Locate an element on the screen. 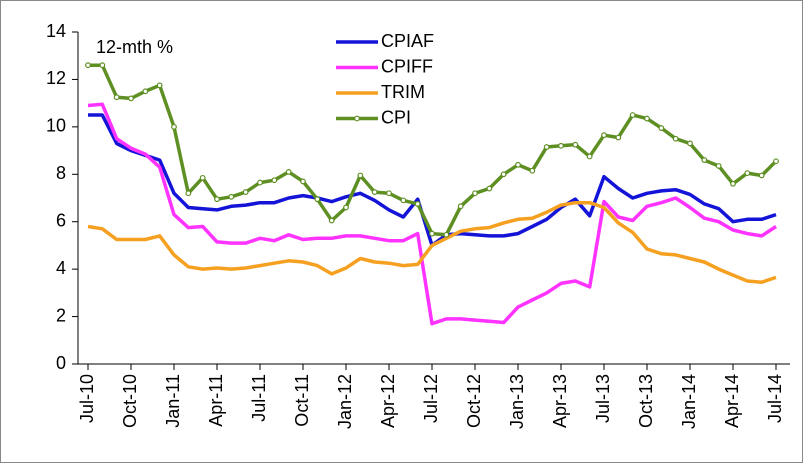  legend-marker is located at coordinates (357, 118).